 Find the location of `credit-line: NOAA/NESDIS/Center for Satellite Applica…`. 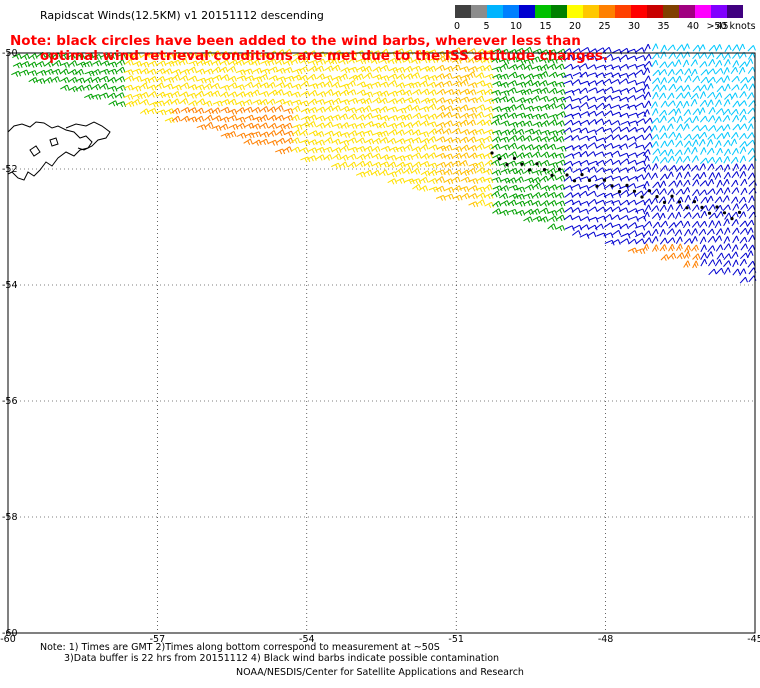

credit-line: NOAA/NESDIS/Center for Satellite Applica… is located at coordinates (380, 672).